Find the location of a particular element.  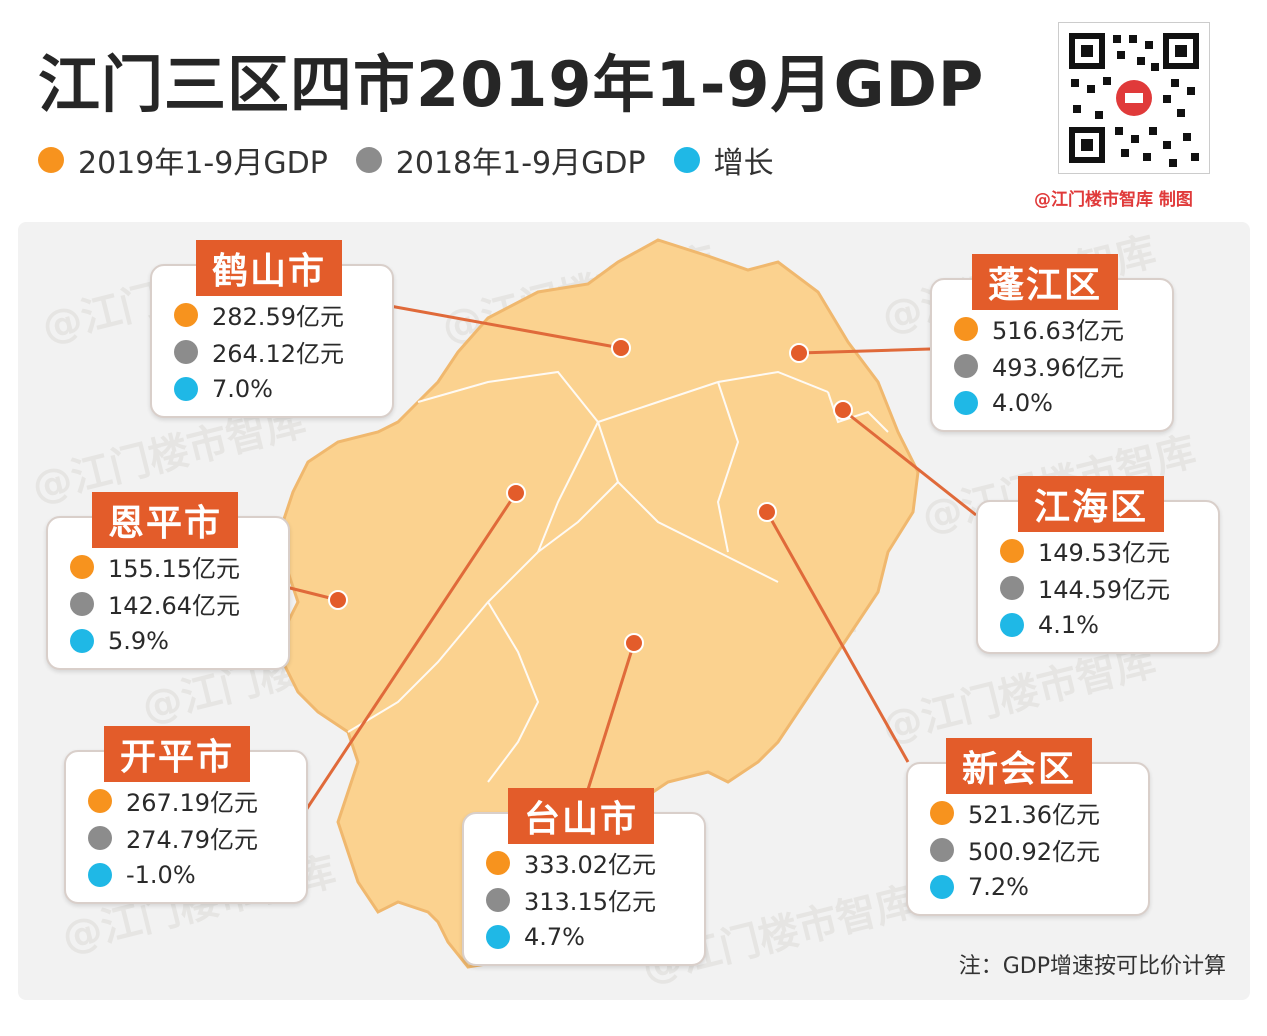

region-name: 蓬江区 is located at coordinates (1045, 282).